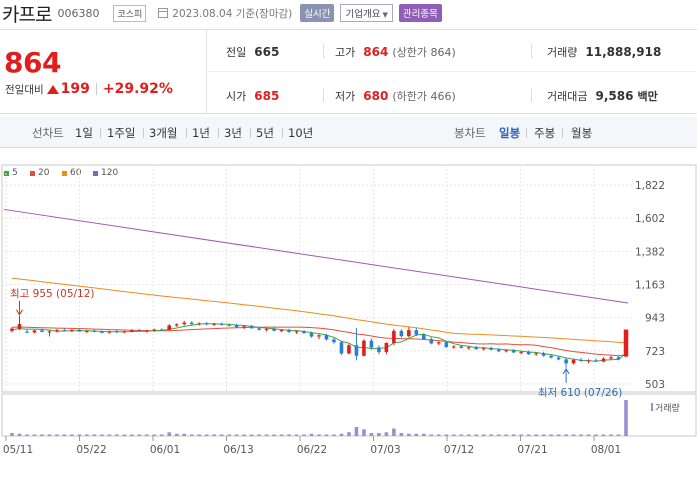 Image resolution: width=697 pixels, height=480 pixels. Describe the element at coordinates (582, 133) in the screenshot. I see `candle-monthly: 월봉` at that location.